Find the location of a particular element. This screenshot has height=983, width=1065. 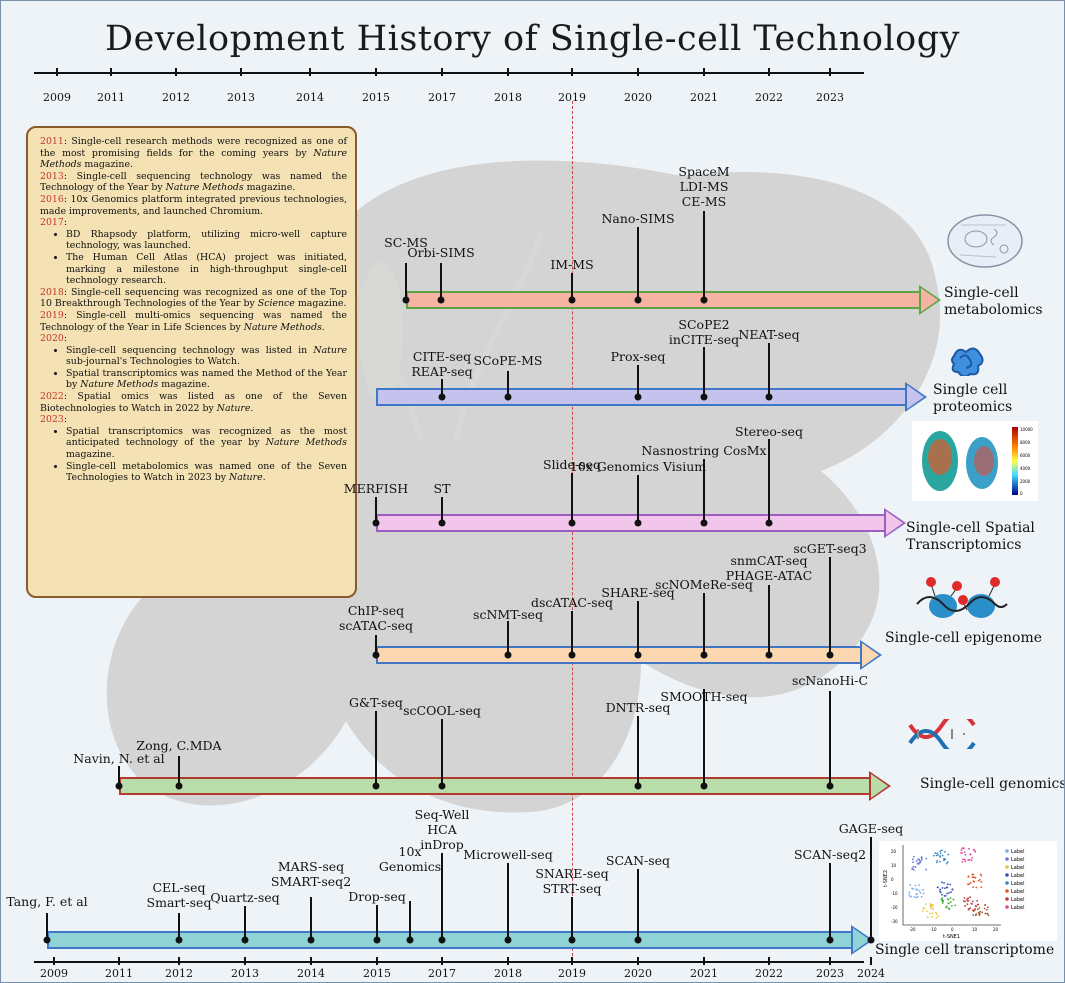

milestone-label-transcriptome: Seq-Well HCA inDrop is located at coordinates (442, 829).